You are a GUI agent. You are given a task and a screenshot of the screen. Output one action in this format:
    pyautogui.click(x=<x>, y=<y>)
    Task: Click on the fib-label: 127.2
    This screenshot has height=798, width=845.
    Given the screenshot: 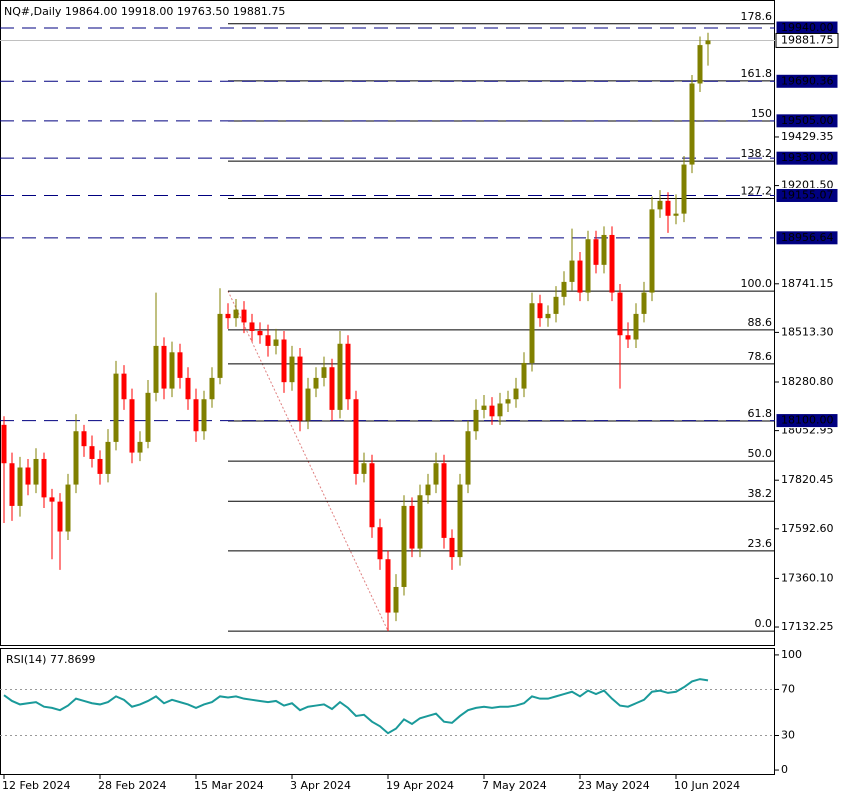 What is the action you would take?
    pyautogui.click(x=757, y=190)
    